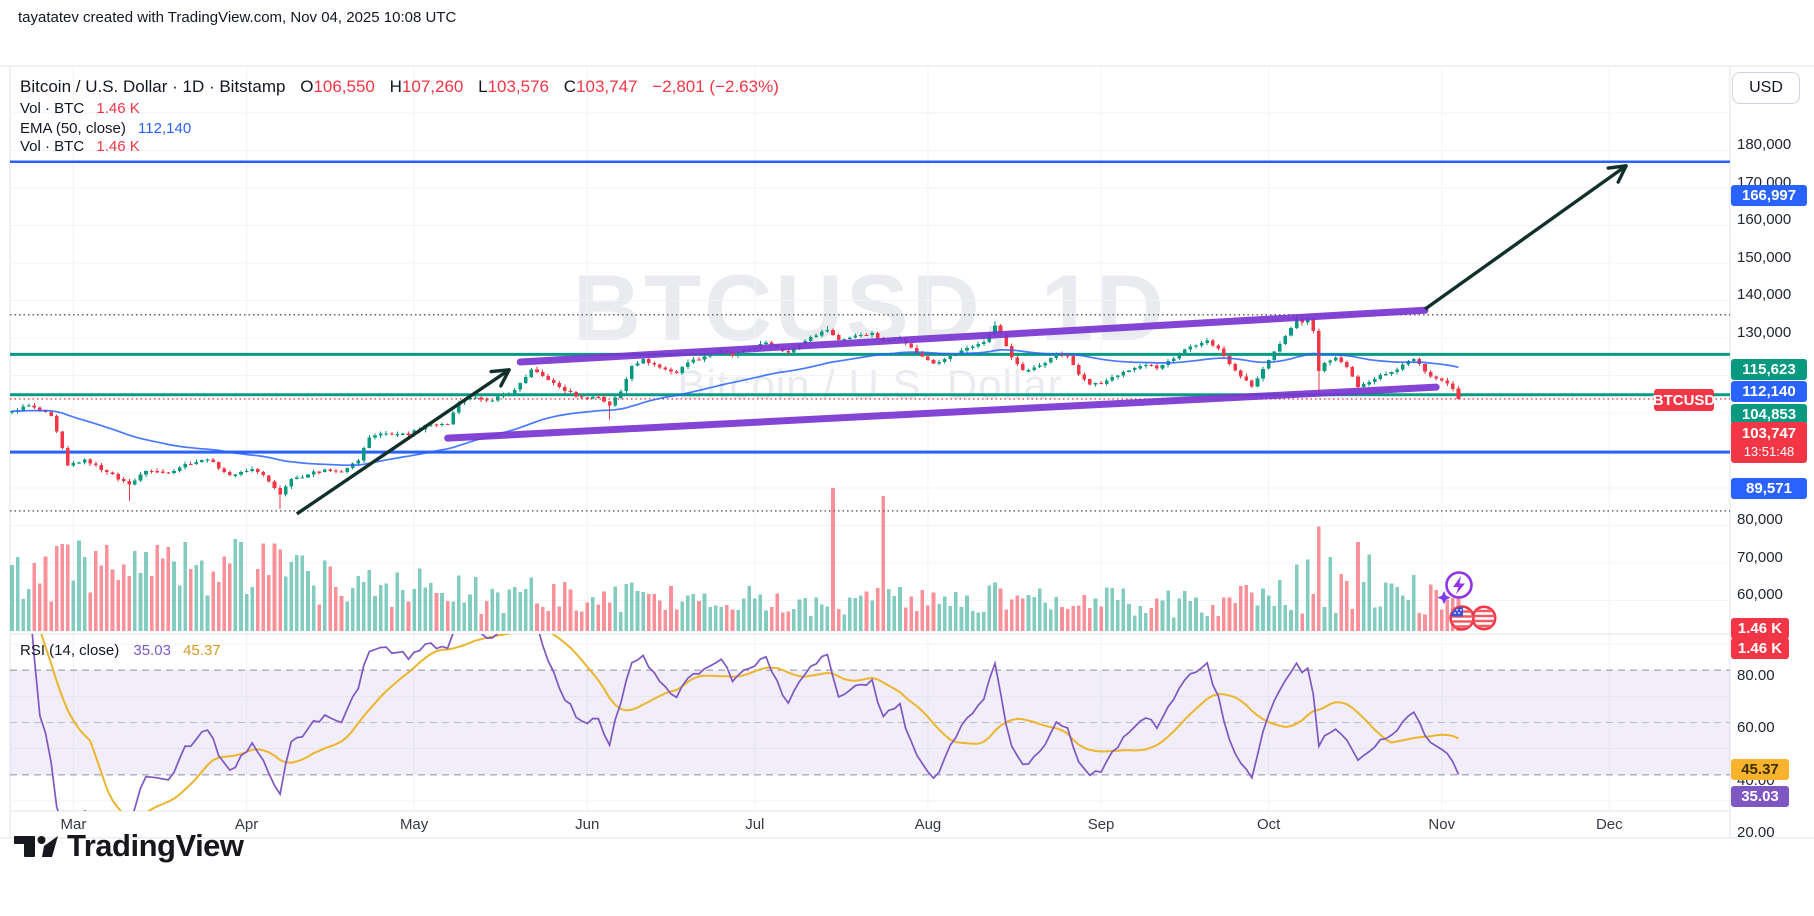 The height and width of the screenshot is (916, 1814). Describe the element at coordinates (1769, 451) in the screenshot. I see `bar-countdown-timer: 13:51:48` at that location.